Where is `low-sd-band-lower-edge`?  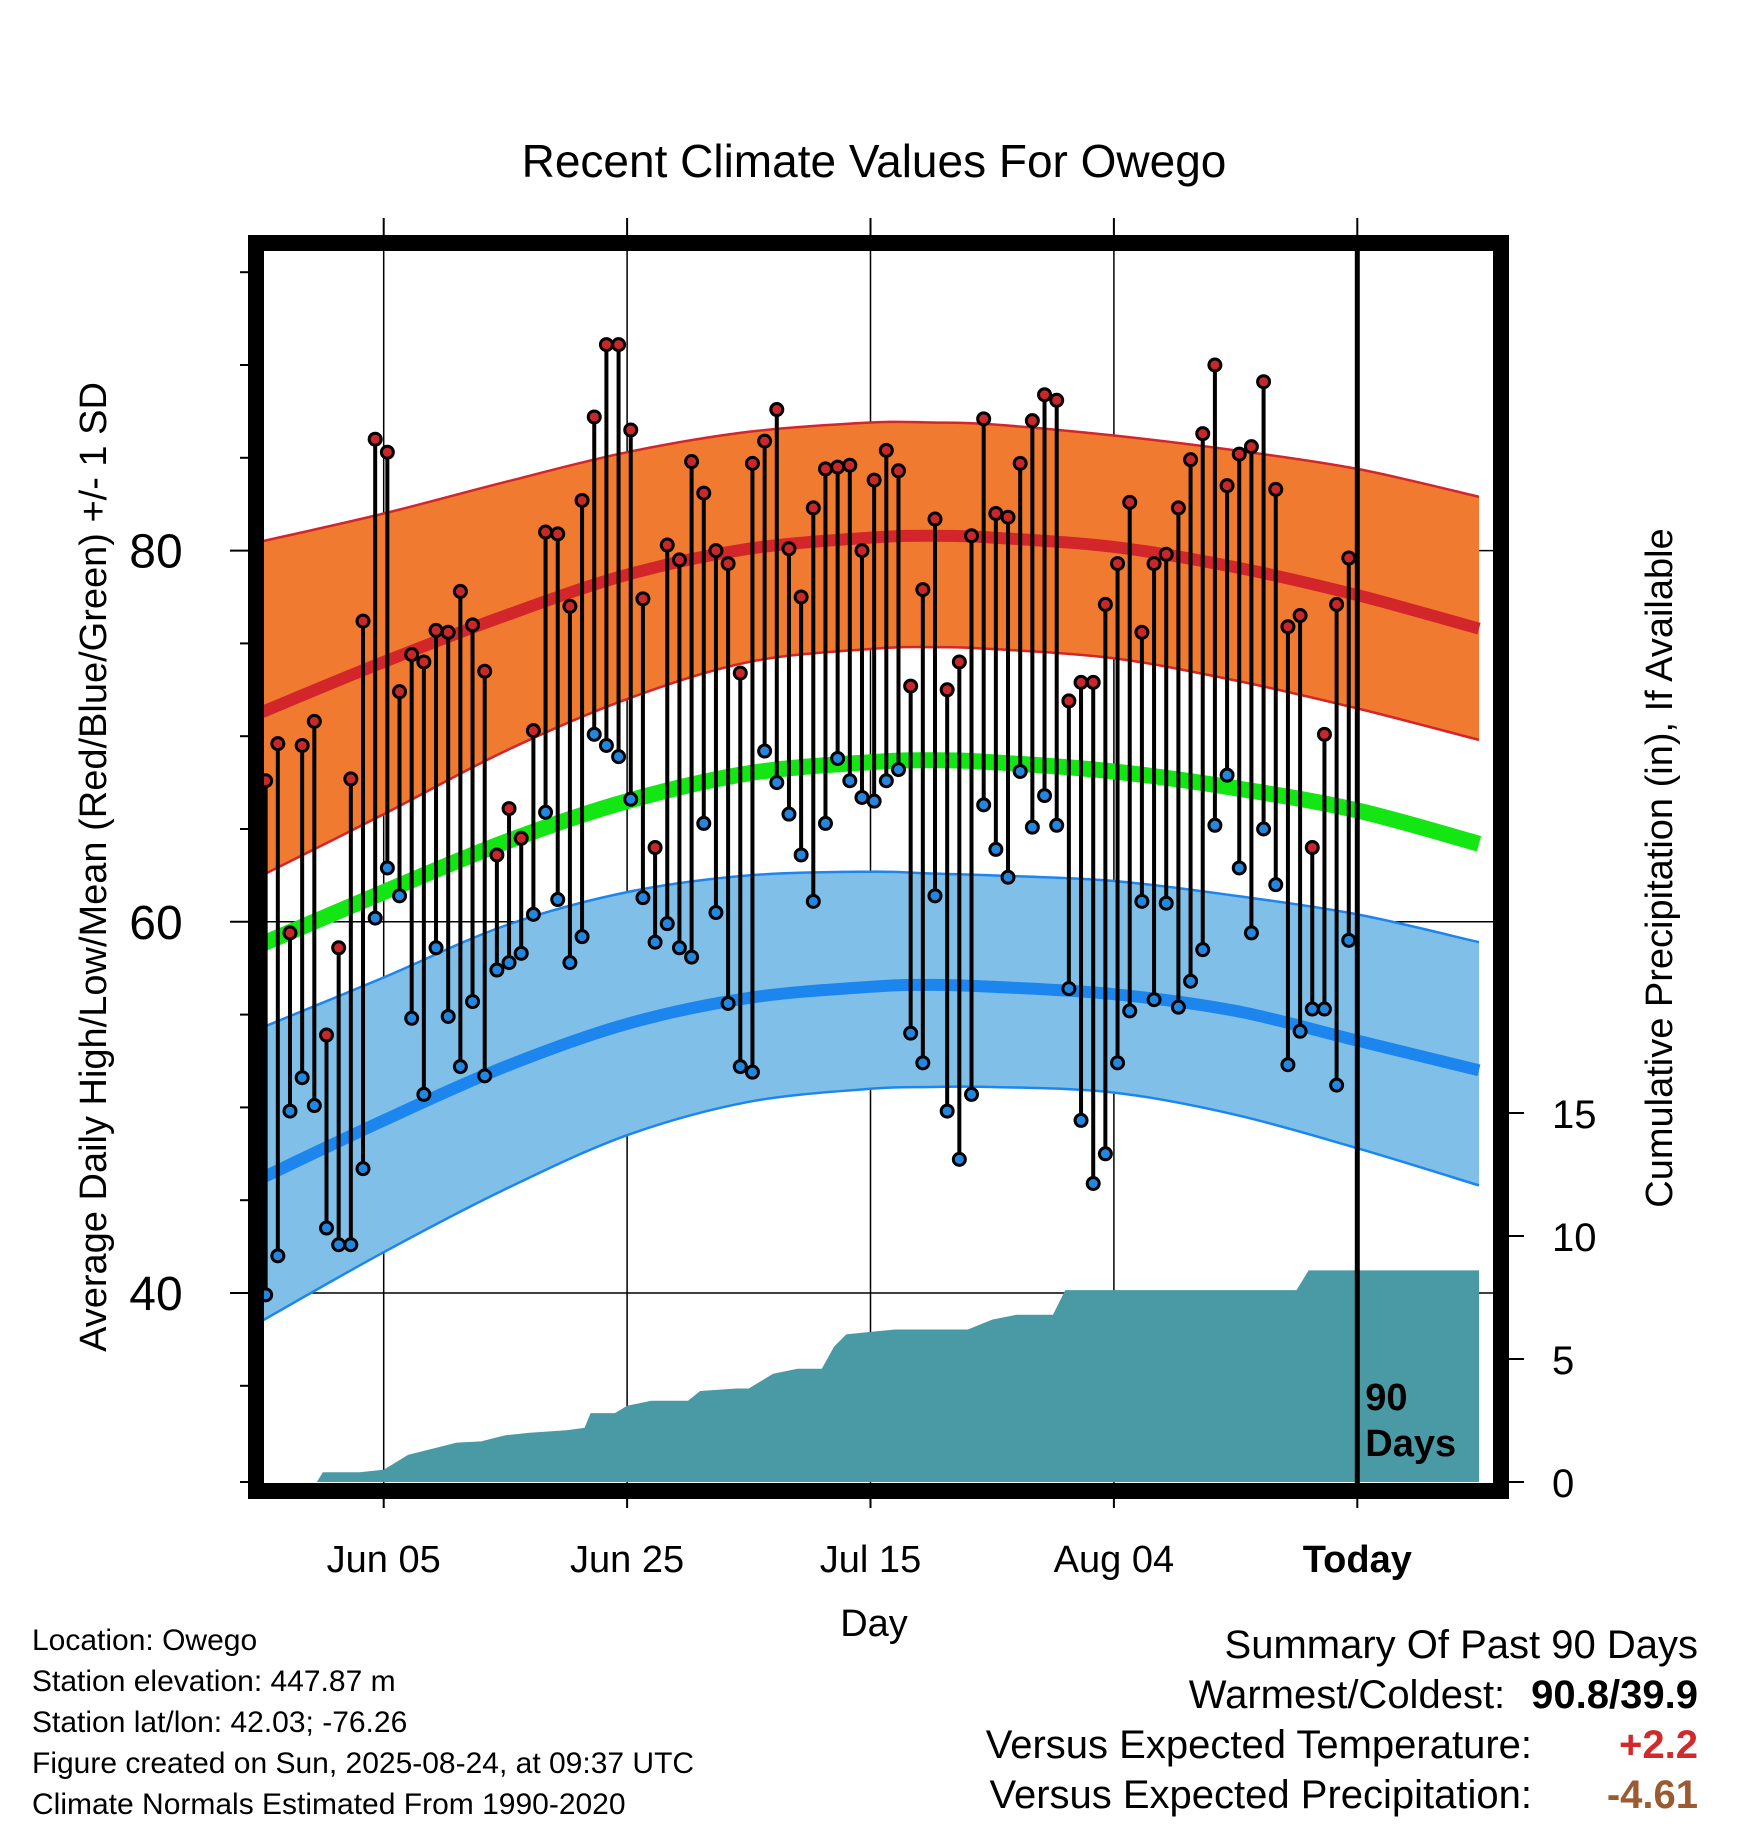 low-sd-band-lower-edge is located at coordinates (871, 1203).